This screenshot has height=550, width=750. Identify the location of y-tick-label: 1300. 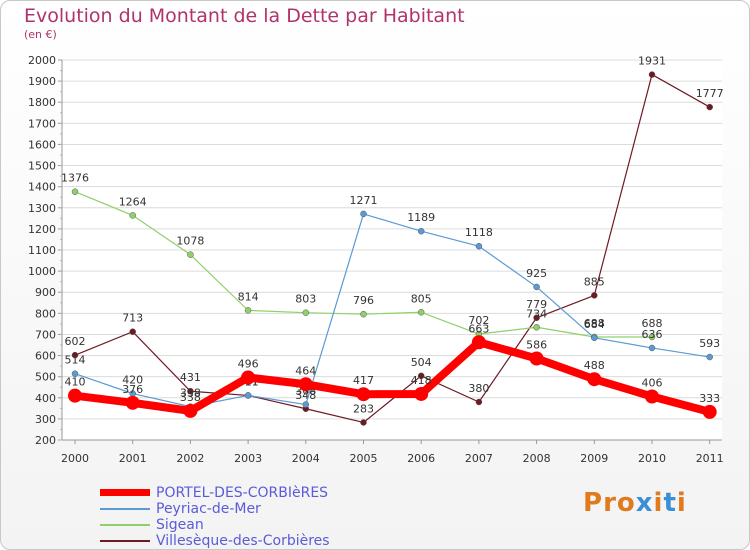
(42, 208).